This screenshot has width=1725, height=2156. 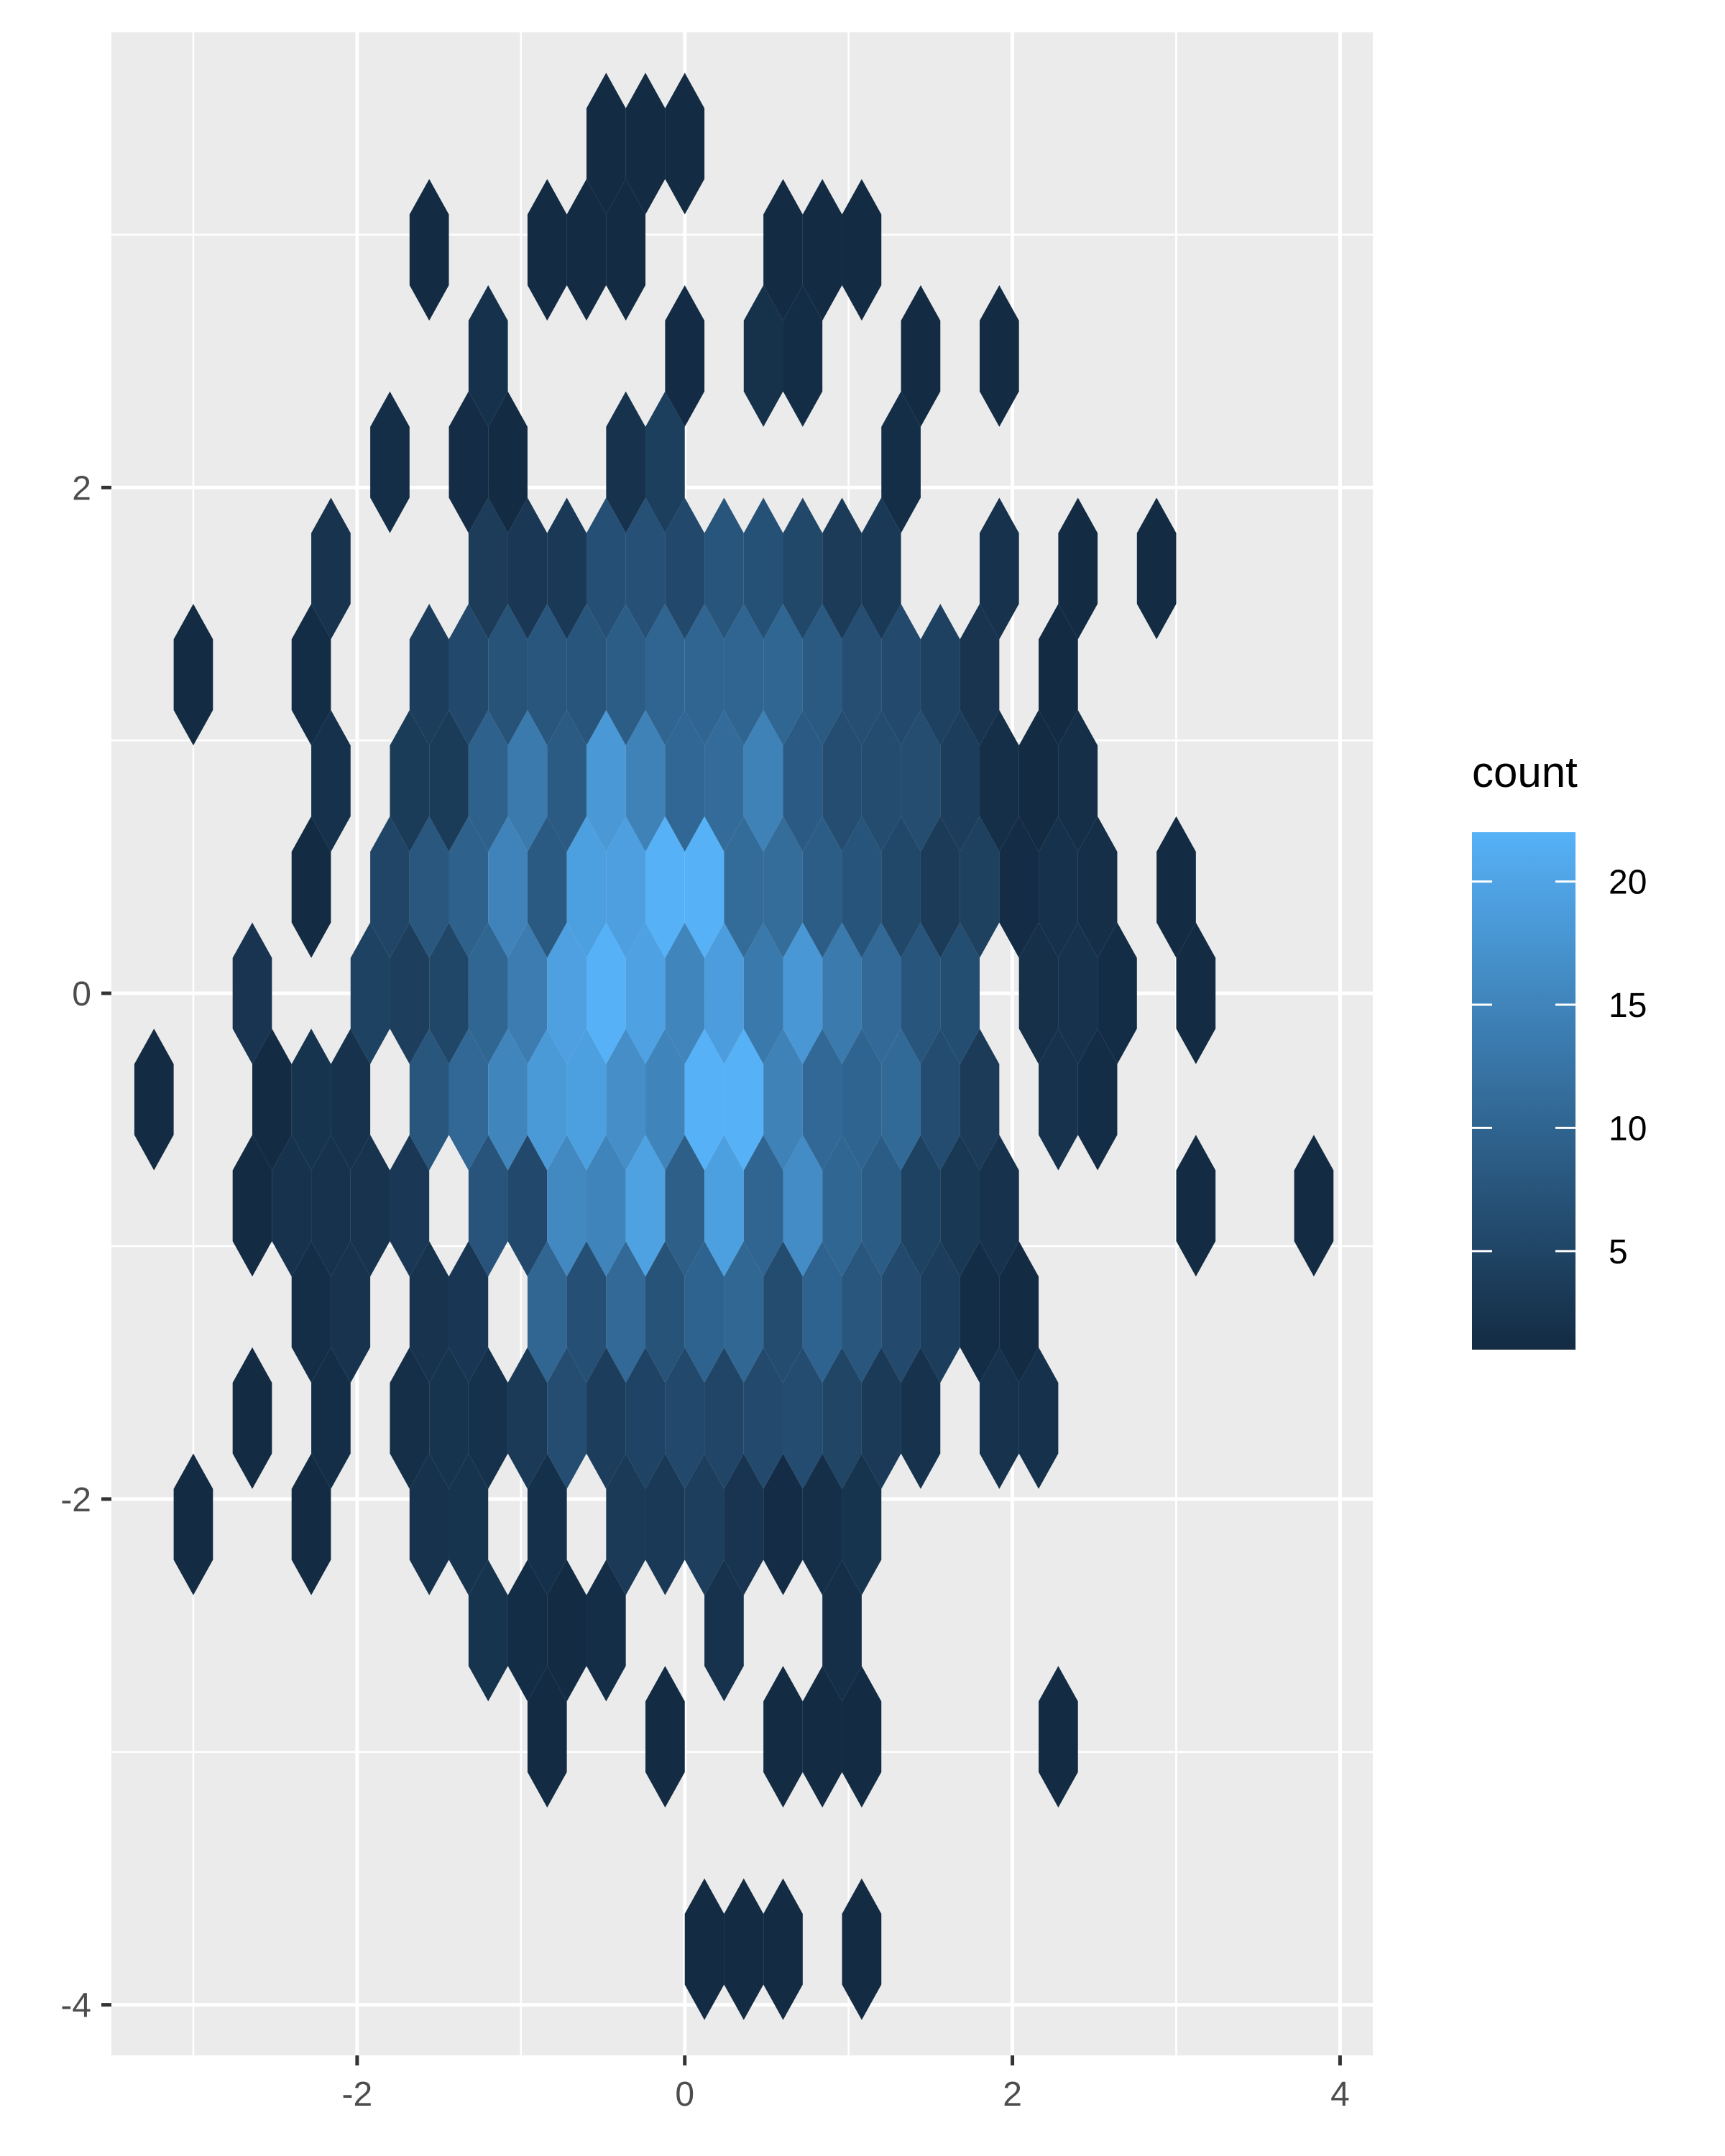 What do you see at coordinates (1524, 1091) in the screenshot?
I see `legend-colorbar` at bounding box center [1524, 1091].